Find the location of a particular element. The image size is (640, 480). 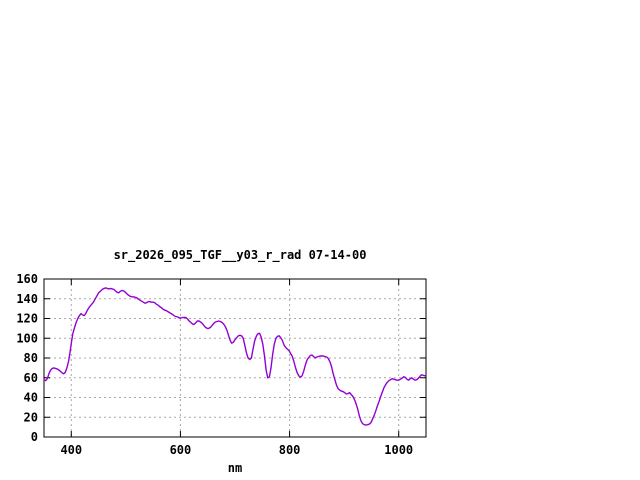

x-axis-label: nm is located at coordinates (235, 468).